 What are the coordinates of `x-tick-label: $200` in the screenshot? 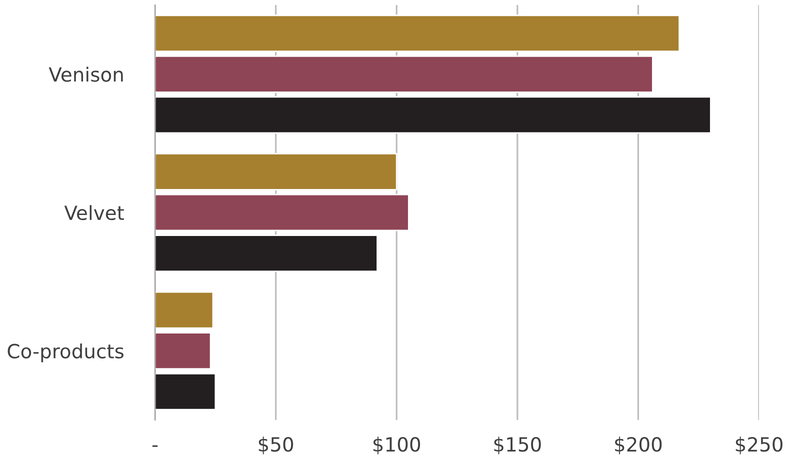 It's located at (638, 445).